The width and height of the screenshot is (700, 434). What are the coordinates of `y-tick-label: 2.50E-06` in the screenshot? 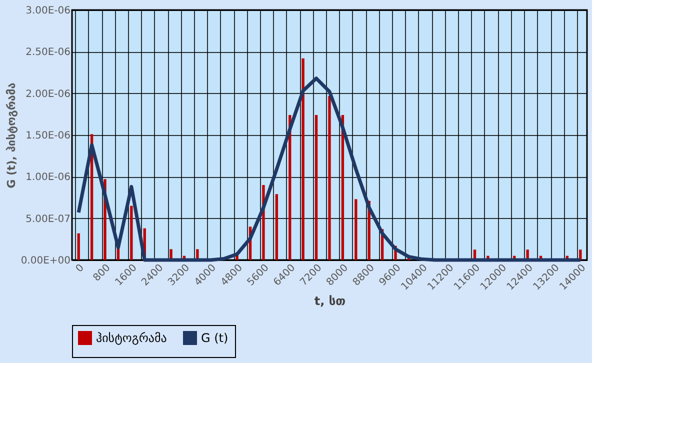 It's located at (48, 52).